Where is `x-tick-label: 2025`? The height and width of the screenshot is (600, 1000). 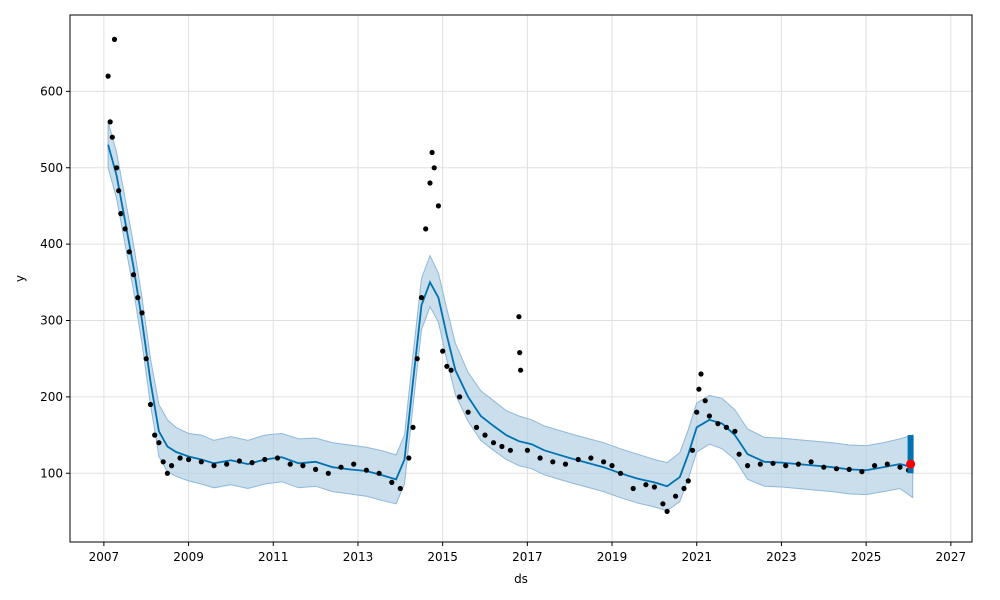
x-tick-label: 2025 is located at coordinates (866, 557).